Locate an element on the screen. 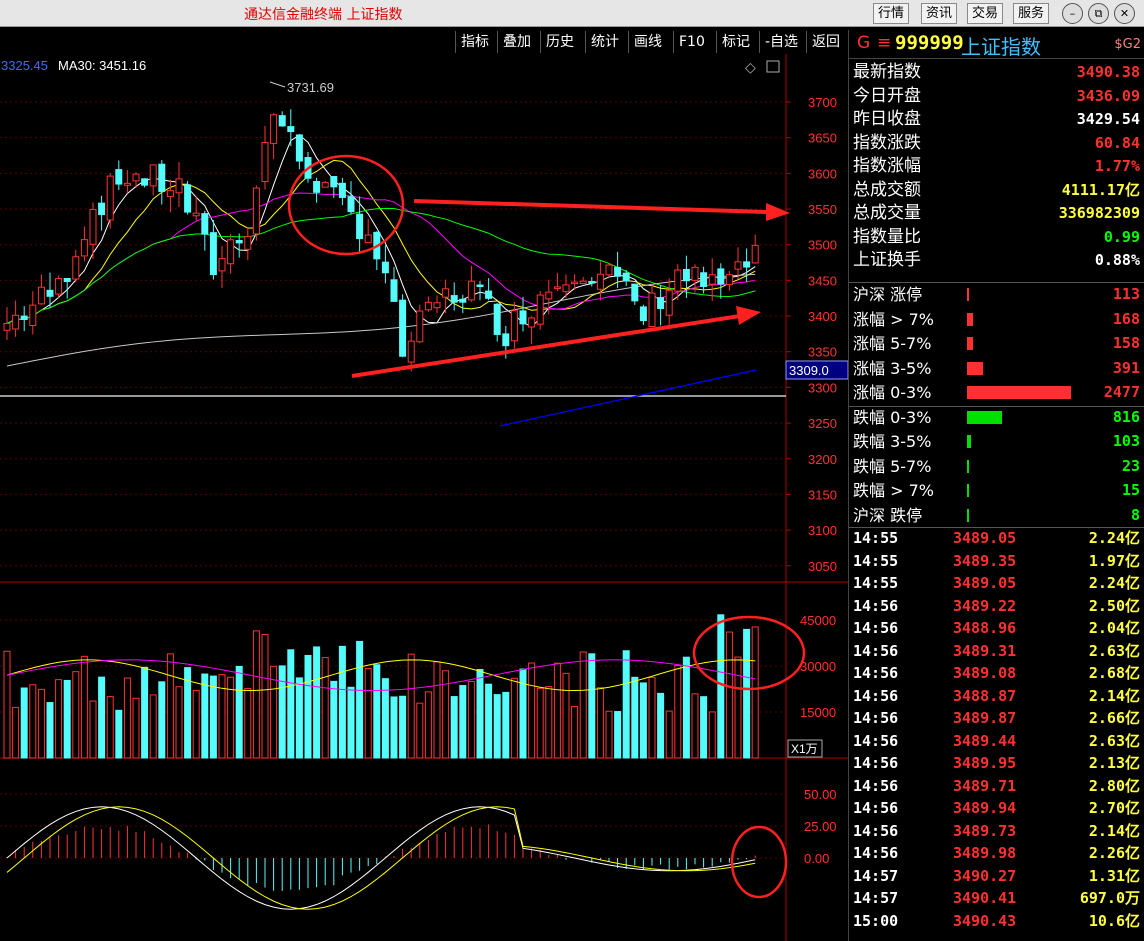 This screenshot has height=941, width=1144. tick-row: 14:56 3489.87 2.66亿 is located at coordinates (995, 718).